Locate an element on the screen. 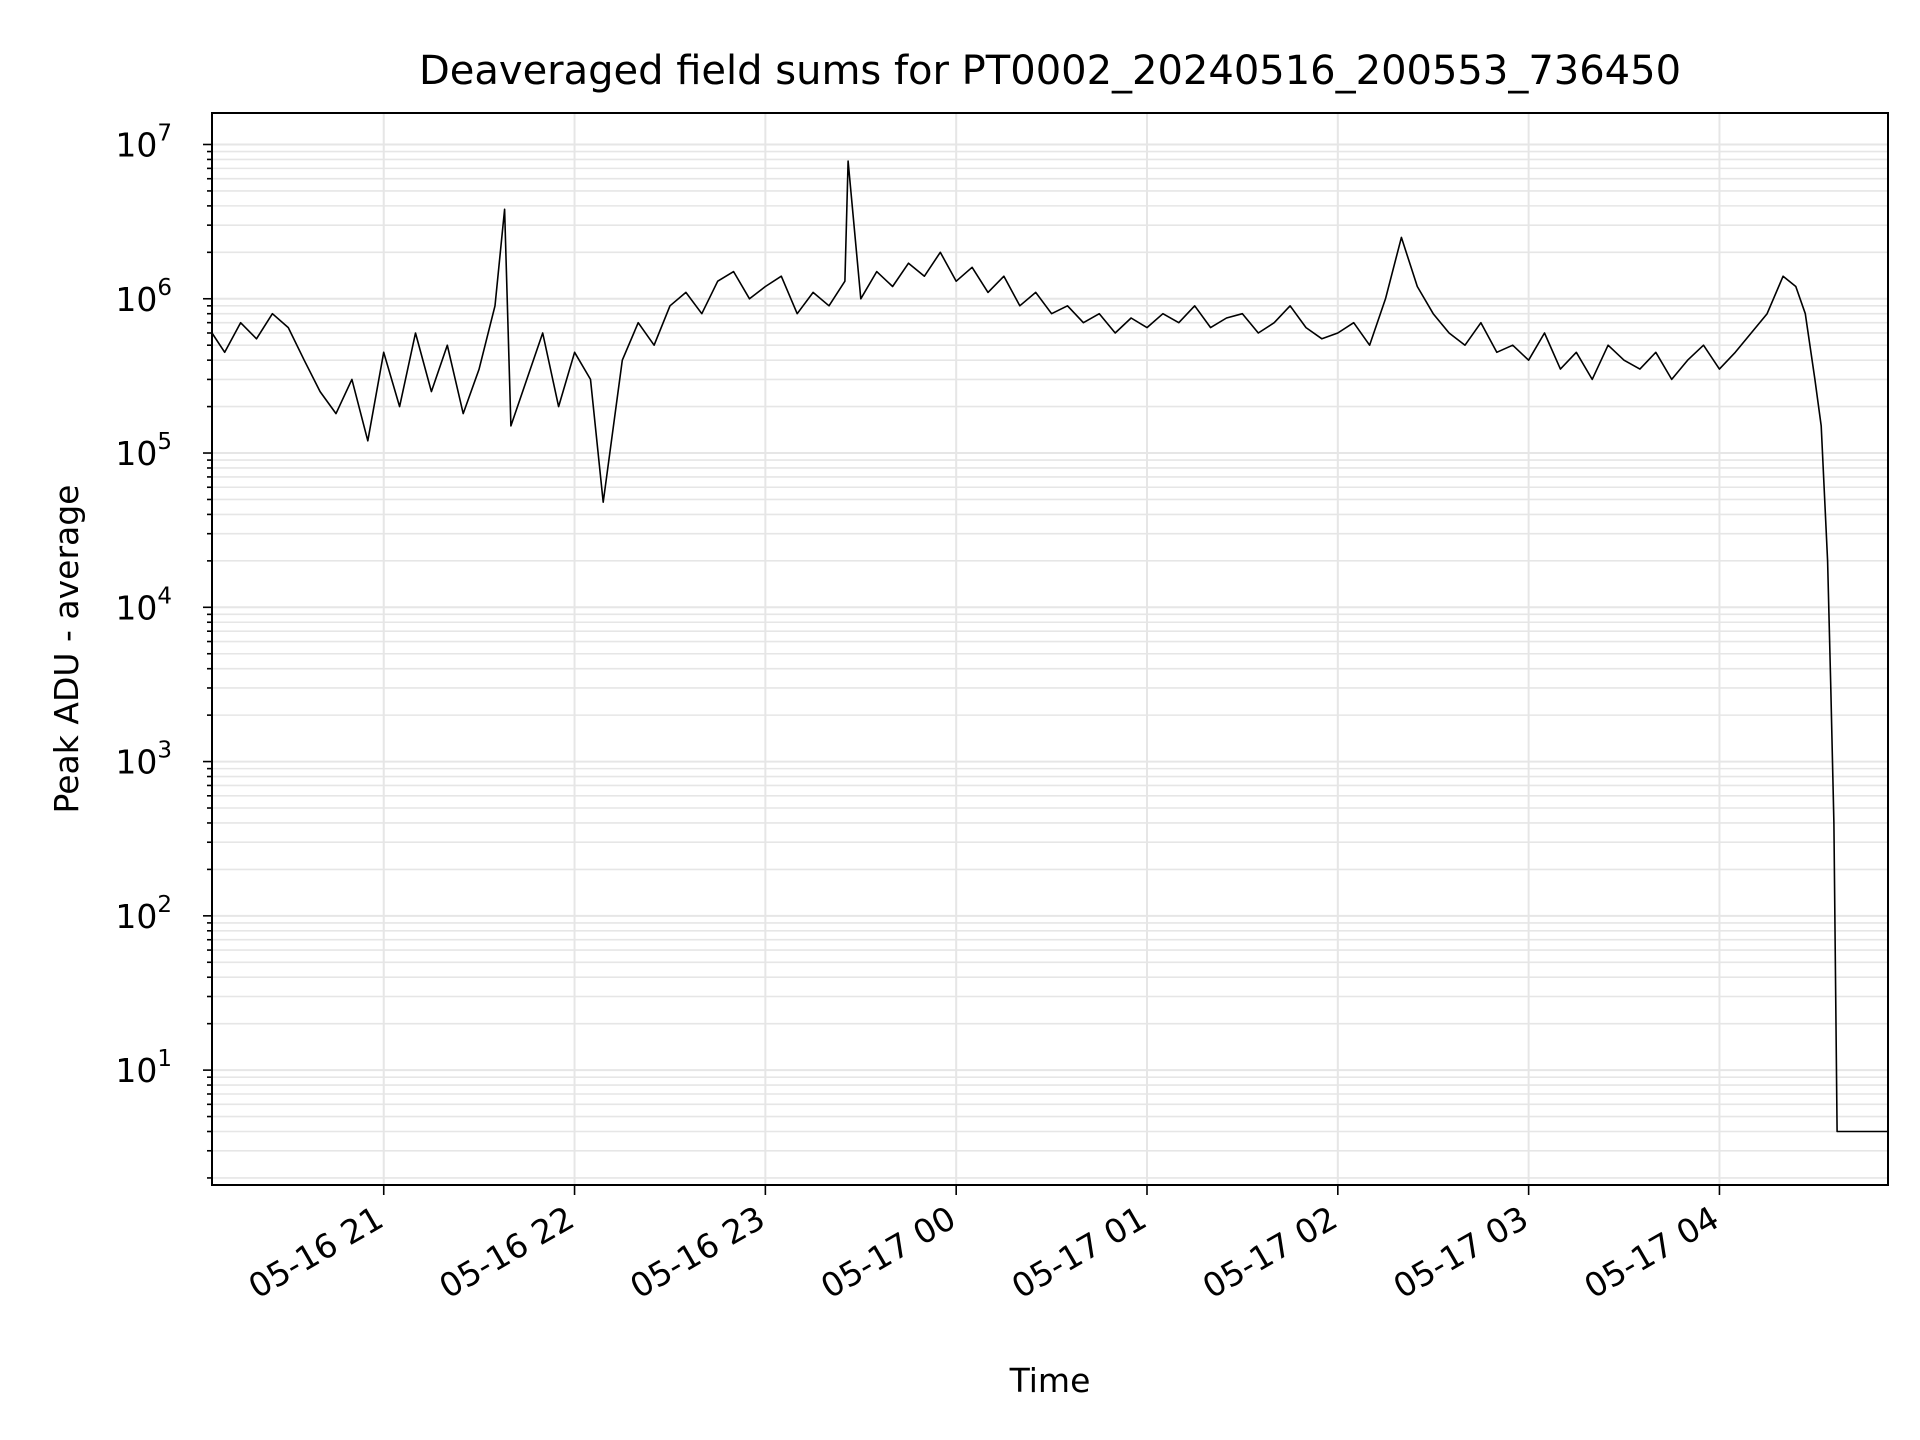  x-tick-label: 05-17 02 is located at coordinates (1270, 1252).